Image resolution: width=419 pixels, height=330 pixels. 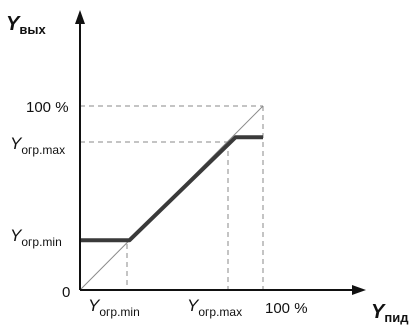 What do you see at coordinates (47, 107) in the screenshot?
I see `y-100-label: 100 %` at bounding box center [47, 107].